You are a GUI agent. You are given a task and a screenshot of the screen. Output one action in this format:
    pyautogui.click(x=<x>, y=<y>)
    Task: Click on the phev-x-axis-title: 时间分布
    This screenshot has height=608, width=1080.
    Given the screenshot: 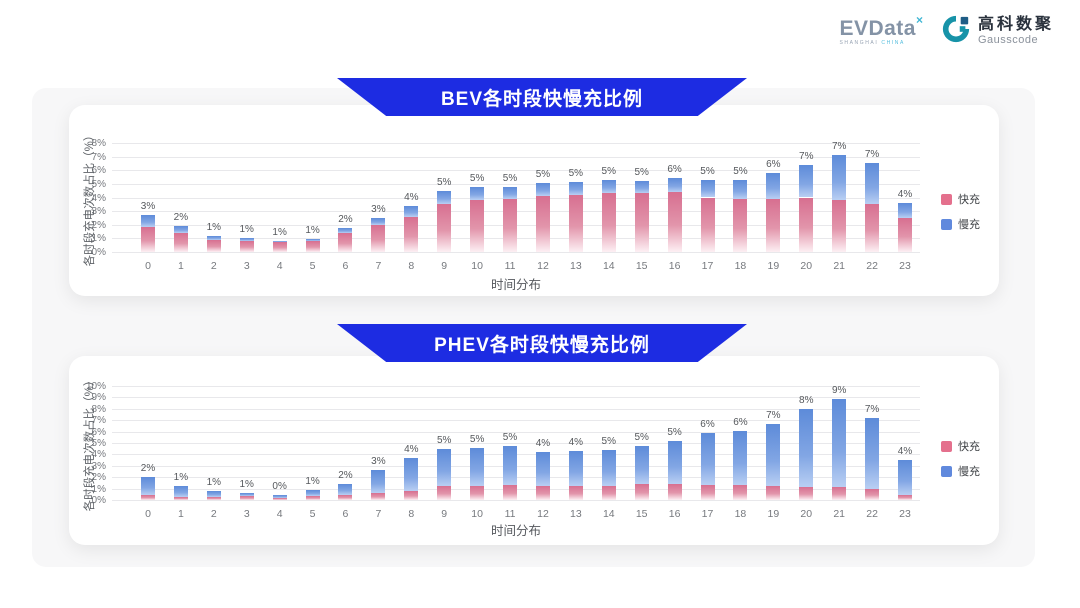 What is the action you would take?
    pyautogui.click(x=516, y=531)
    